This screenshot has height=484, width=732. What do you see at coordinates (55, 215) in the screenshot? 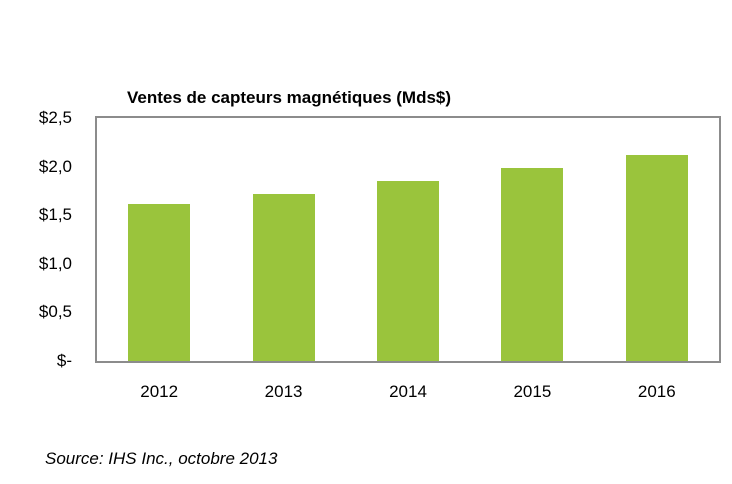
I see `y-axis-tick-label: $1,5` at bounding box center [55, 215].